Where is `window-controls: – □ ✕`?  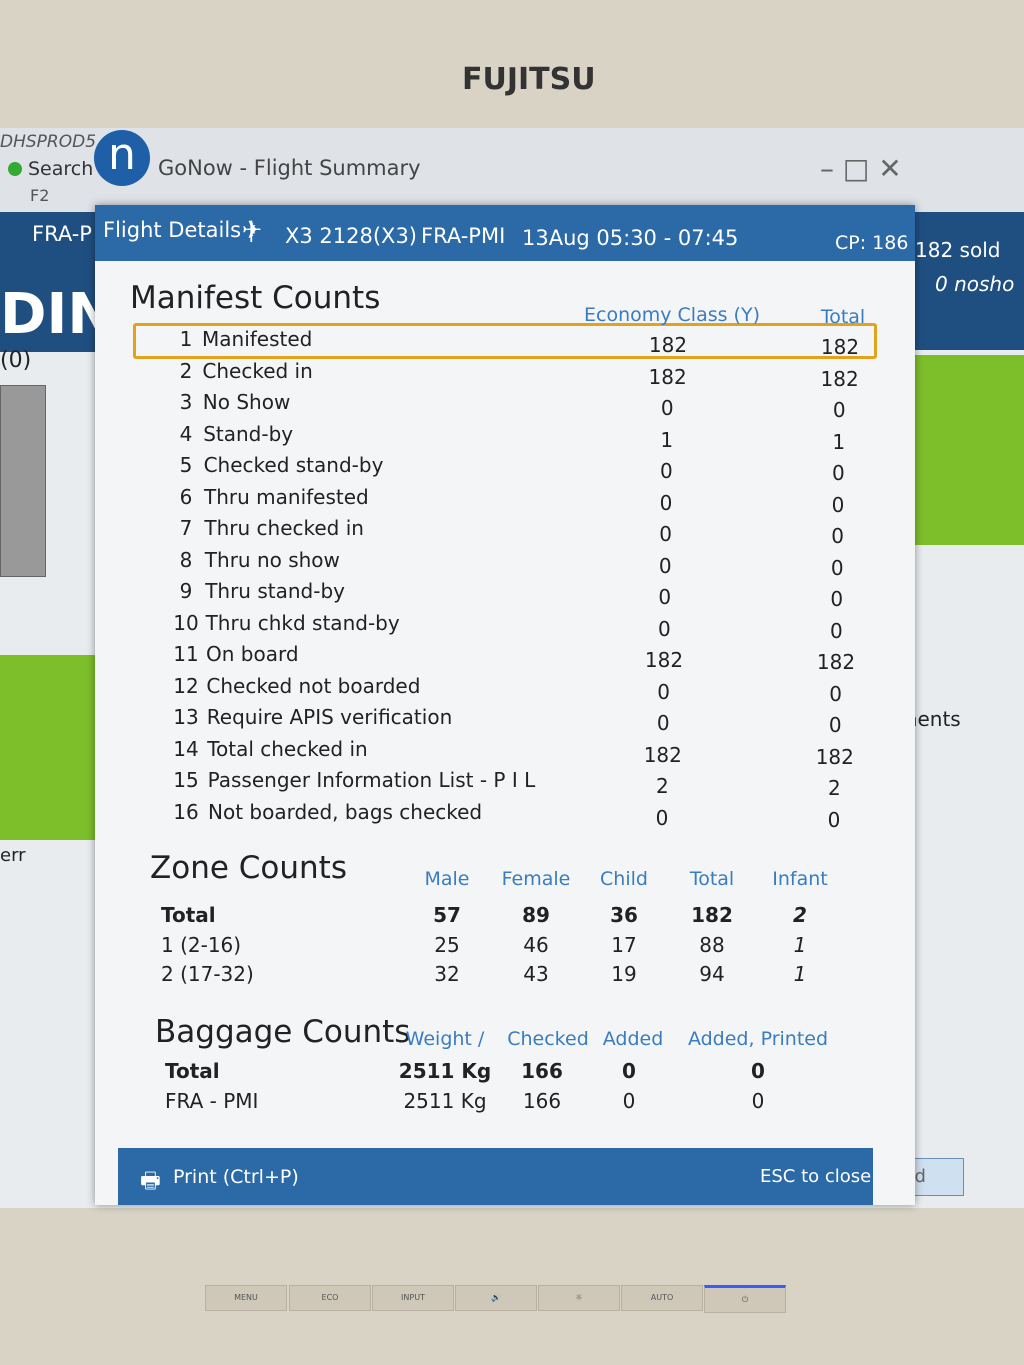
window-controls: – □ ✕ is located at coordinates (861, 168).